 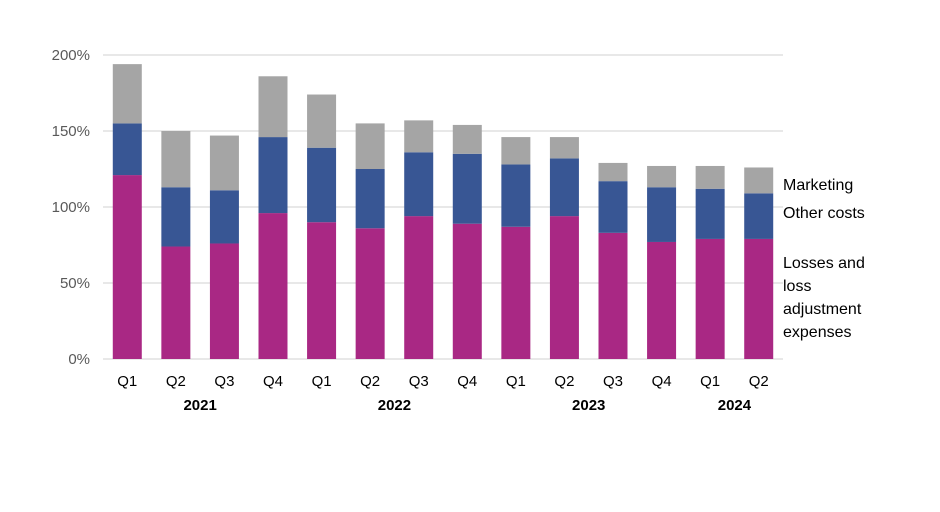 I want to click on y-tick-label: 100%, so click(x=71, y=207).